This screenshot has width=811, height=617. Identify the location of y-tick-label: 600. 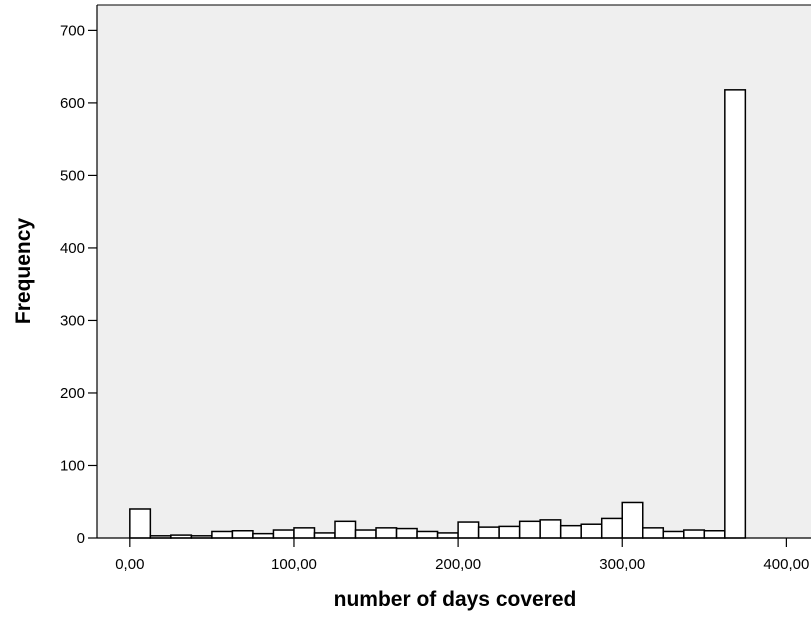
(72, 103).